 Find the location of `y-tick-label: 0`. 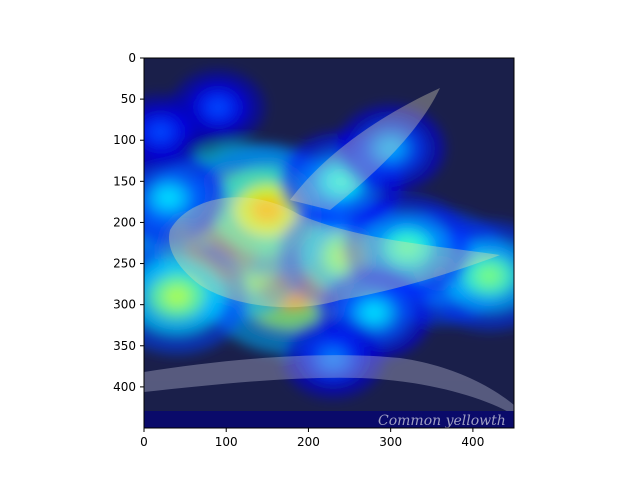

y-tick-label: 0 is located at coordinates (132, 58).